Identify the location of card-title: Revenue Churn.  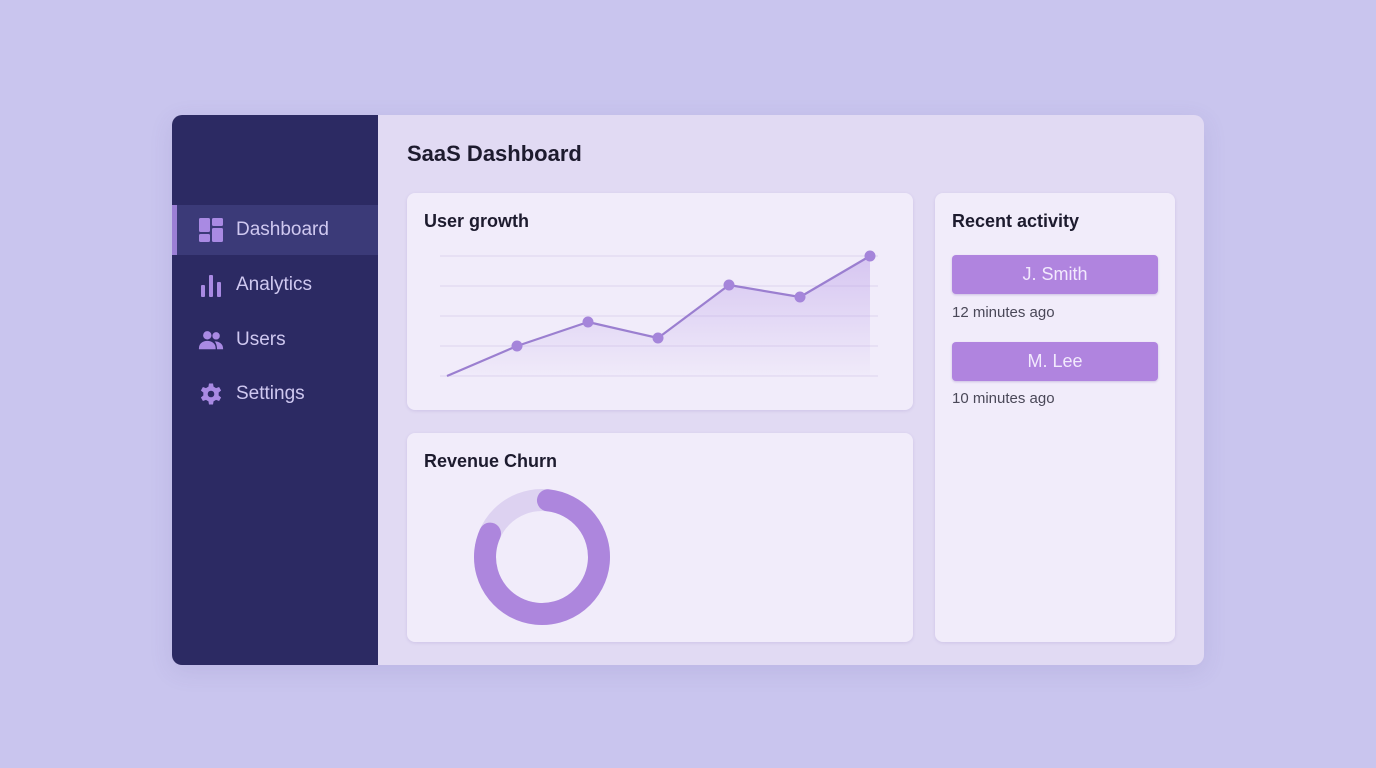
(491, 461).